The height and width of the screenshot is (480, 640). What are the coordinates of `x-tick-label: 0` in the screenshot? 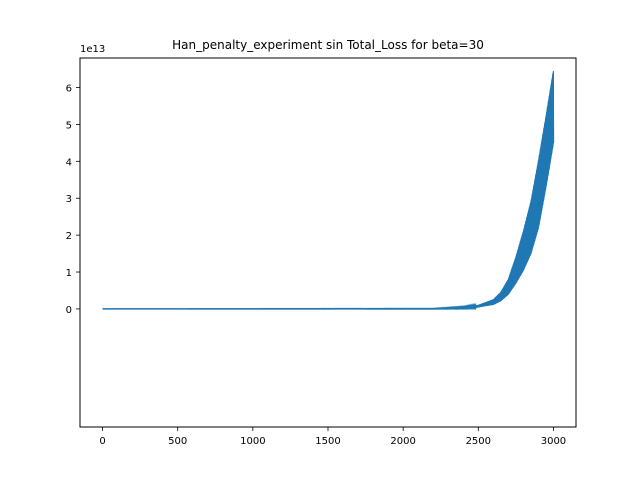 It's located at (102, 441).